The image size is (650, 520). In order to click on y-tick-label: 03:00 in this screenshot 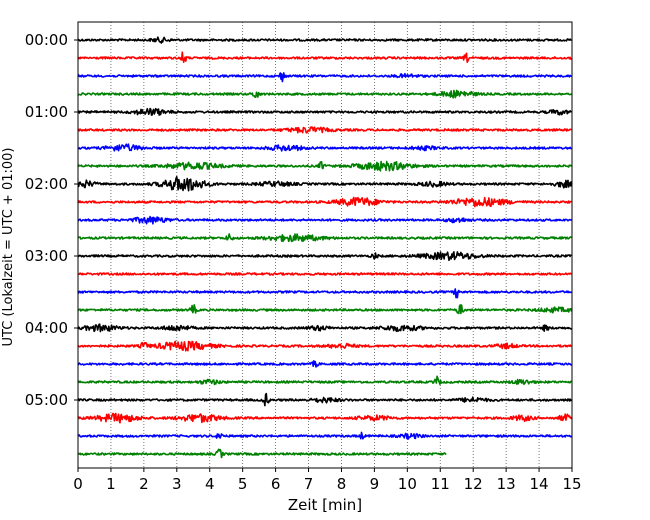, I will do `click(46, 256)`.